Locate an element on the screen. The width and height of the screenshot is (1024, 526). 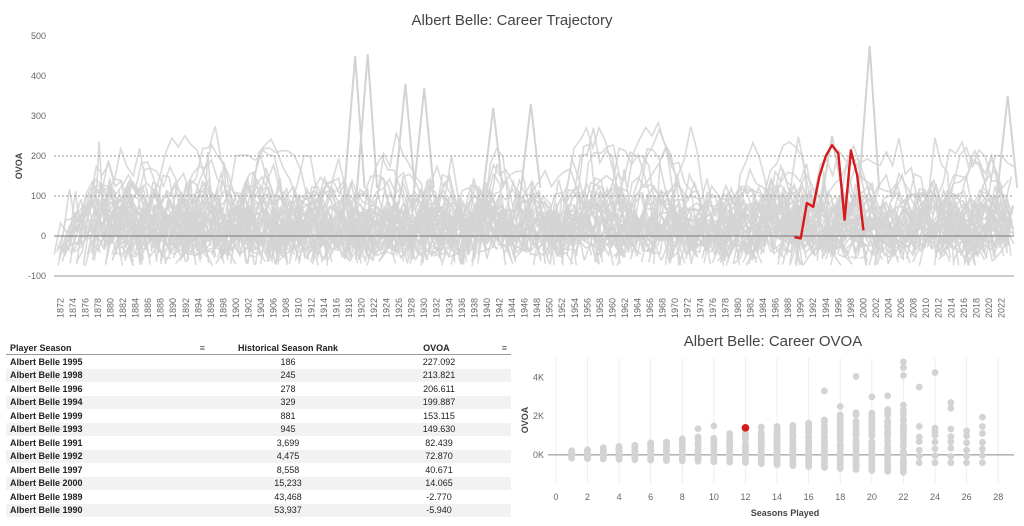
x-tick-label: 16 is located at coordinates (809, 497).